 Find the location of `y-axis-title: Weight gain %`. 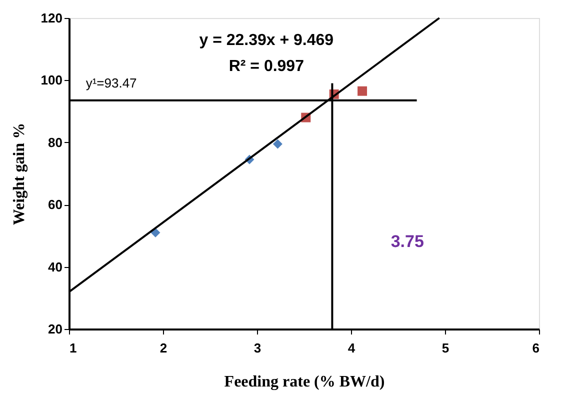

y-axis-title: Weight gain % is located at coordinates (19, 174).